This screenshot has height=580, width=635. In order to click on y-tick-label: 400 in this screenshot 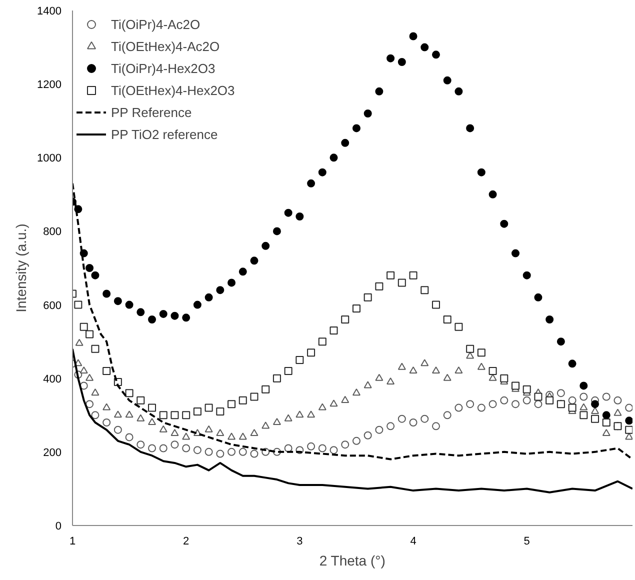, I will do `click(52, 379)`.